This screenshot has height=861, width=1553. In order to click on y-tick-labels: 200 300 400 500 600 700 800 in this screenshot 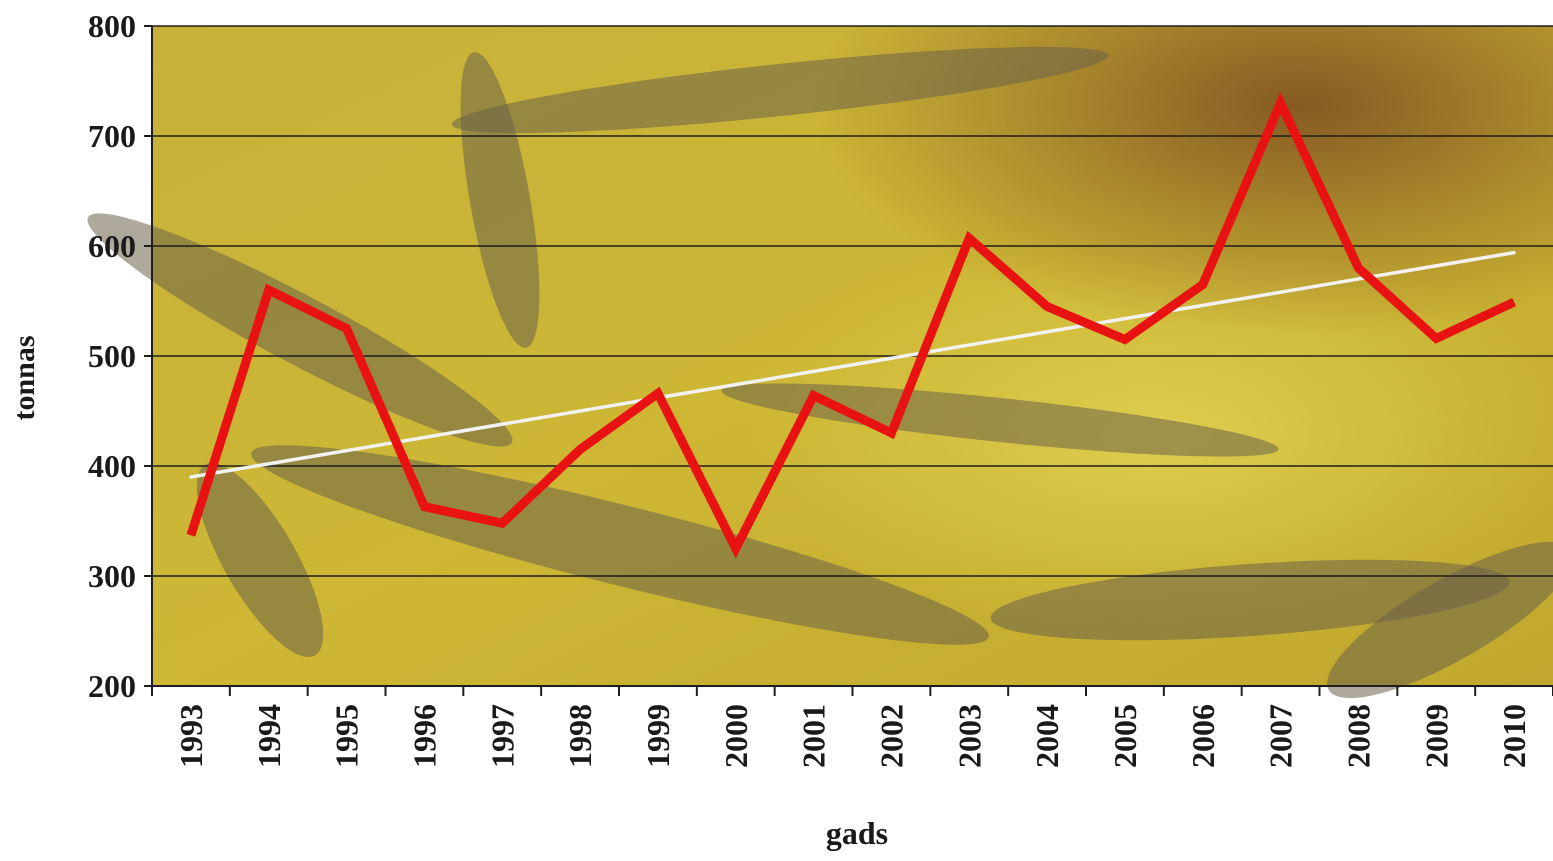, I will do `click(112, 356)`.